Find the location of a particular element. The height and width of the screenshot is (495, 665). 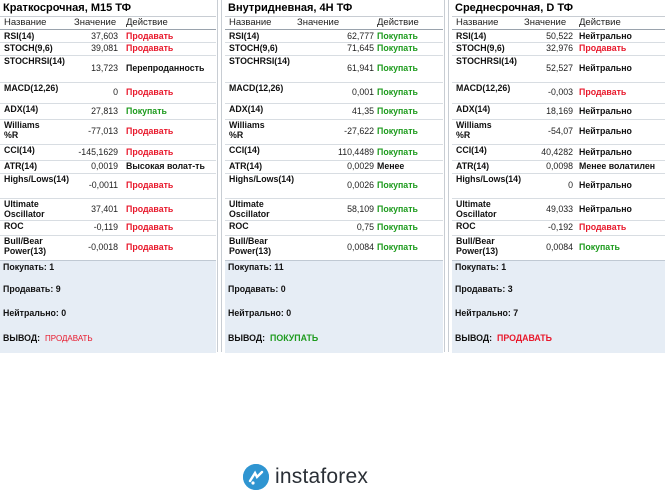

indicator-name: Bull/Bear Power(13) is located at coordinates (250, 246).